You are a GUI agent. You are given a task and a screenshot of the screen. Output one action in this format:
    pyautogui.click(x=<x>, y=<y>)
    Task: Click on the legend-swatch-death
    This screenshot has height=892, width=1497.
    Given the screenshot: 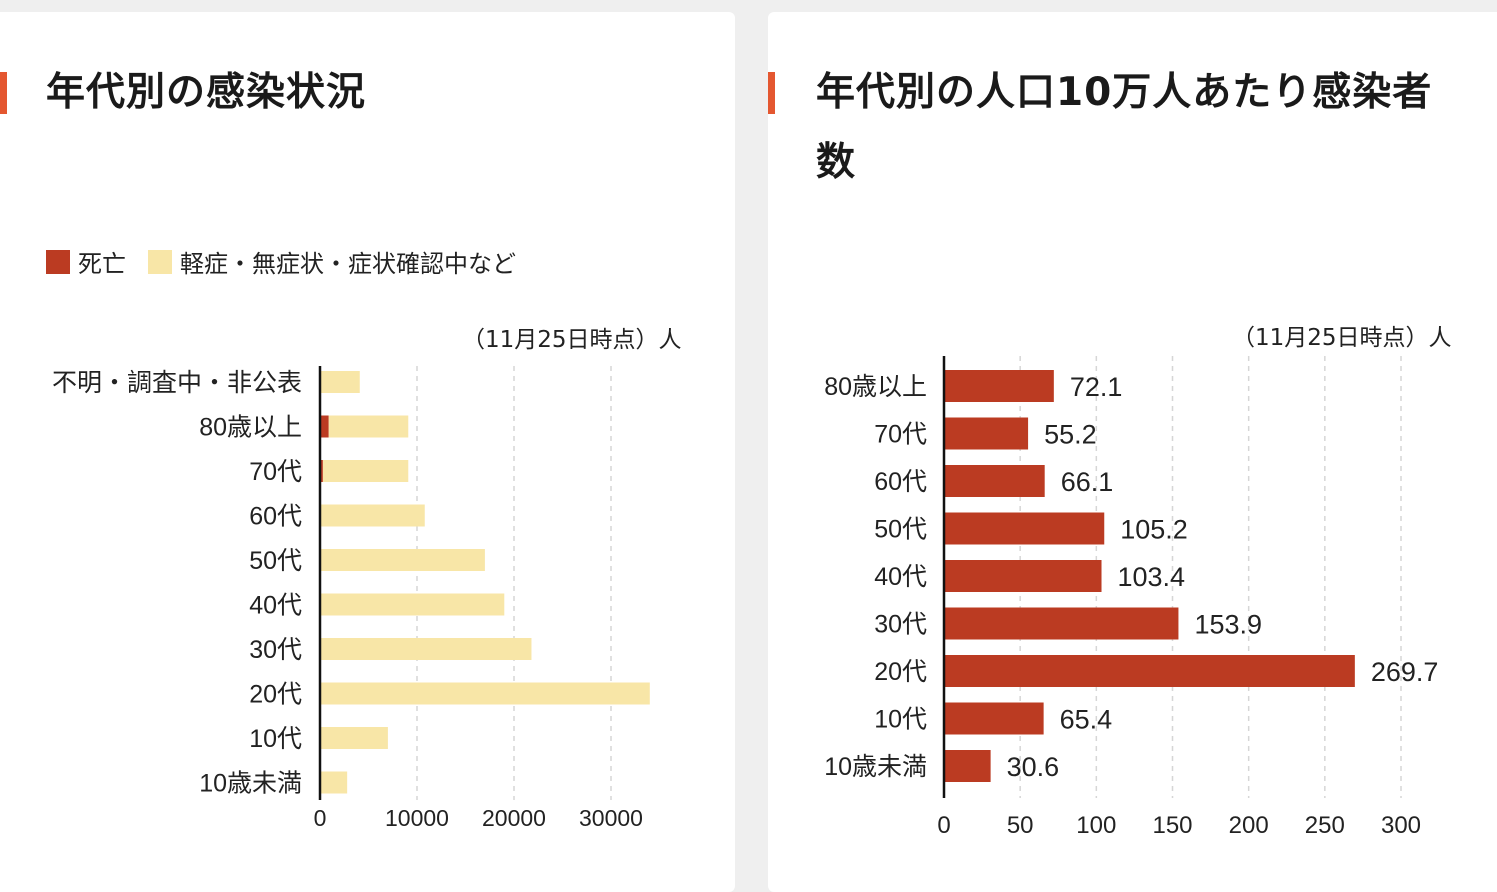 What is the action you would take?
    pyautogui.click(x=58, y=261)
    